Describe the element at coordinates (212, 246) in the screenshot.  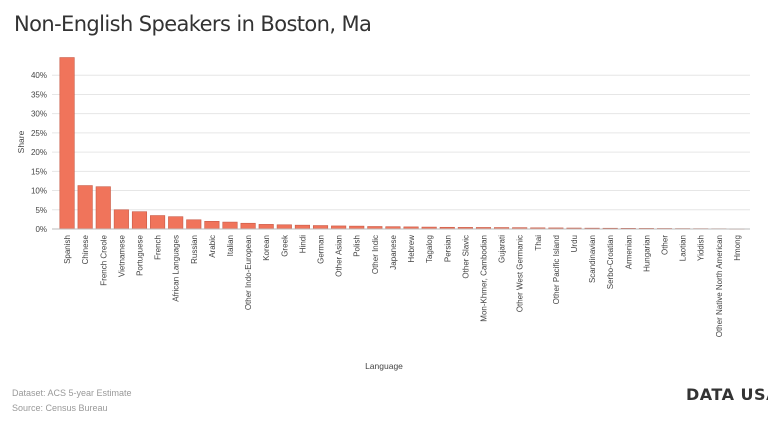
I see `x-tick-label: Arabic` at that location.